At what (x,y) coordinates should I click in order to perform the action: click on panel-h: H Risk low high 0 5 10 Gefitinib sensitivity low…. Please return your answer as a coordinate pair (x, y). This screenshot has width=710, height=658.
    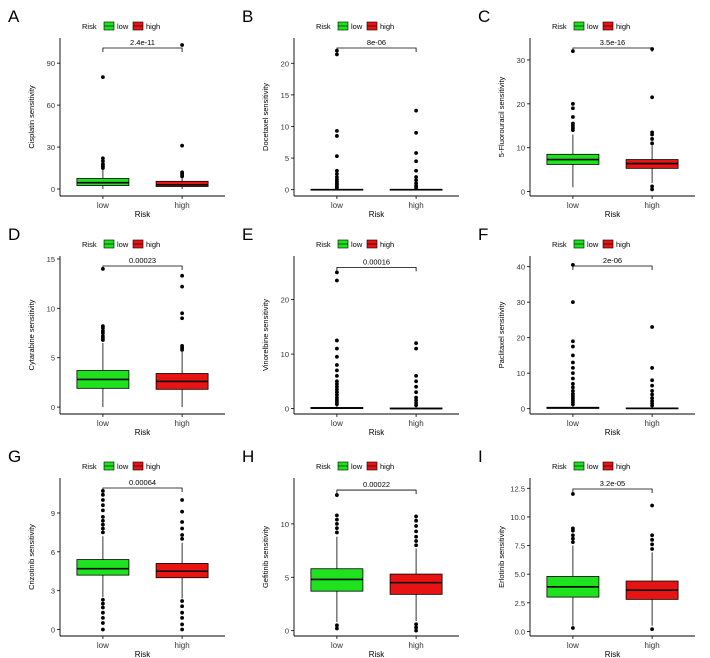
    Looking at the image, I should click on (350, 552).